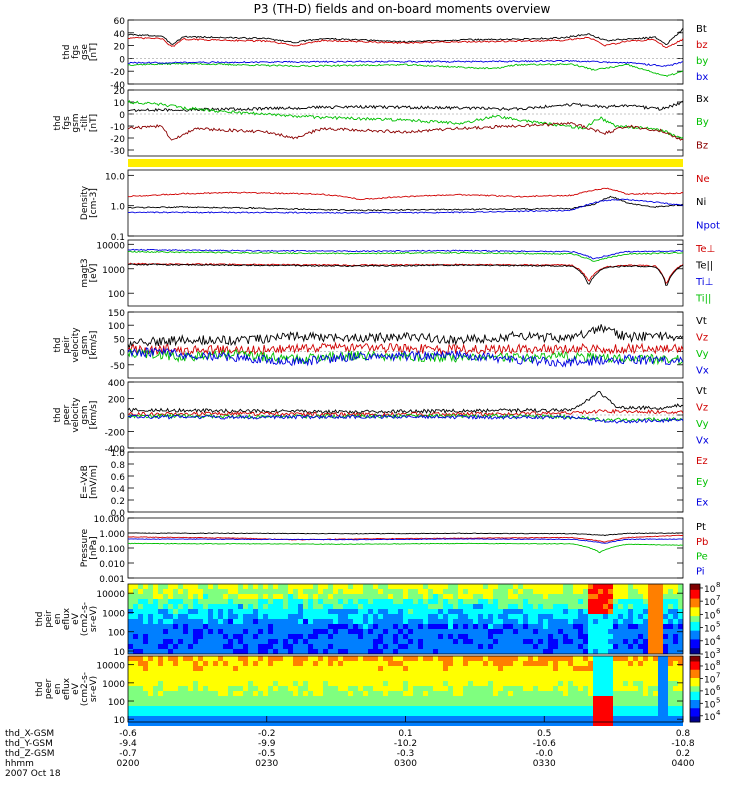 Image resolution: width=750 pixels, height=800 pixels. I want to click on colorbar-tick-exponent: 4, so click(718, 638).